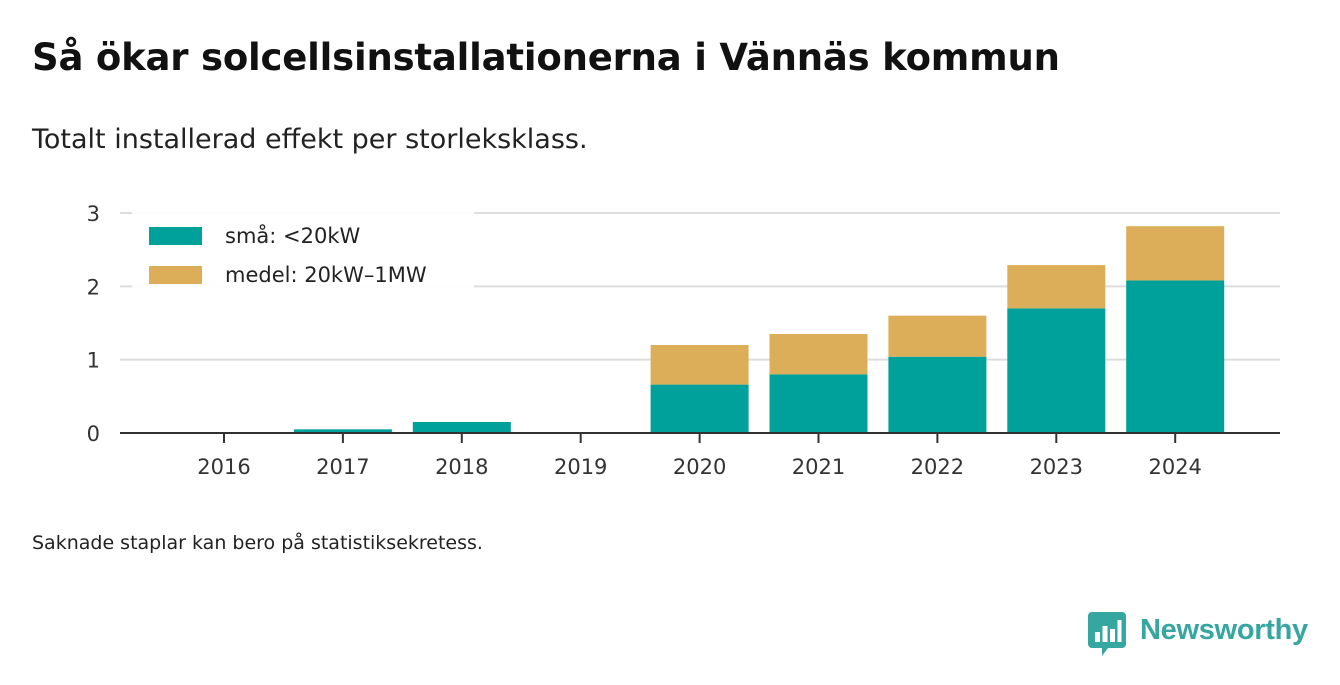 This screenshot has height=685, width=1340. What do you see at coordinates (580, 467) in the screenshot?
I see `x-tick-label: 2019` at bounding box center [580, 467].